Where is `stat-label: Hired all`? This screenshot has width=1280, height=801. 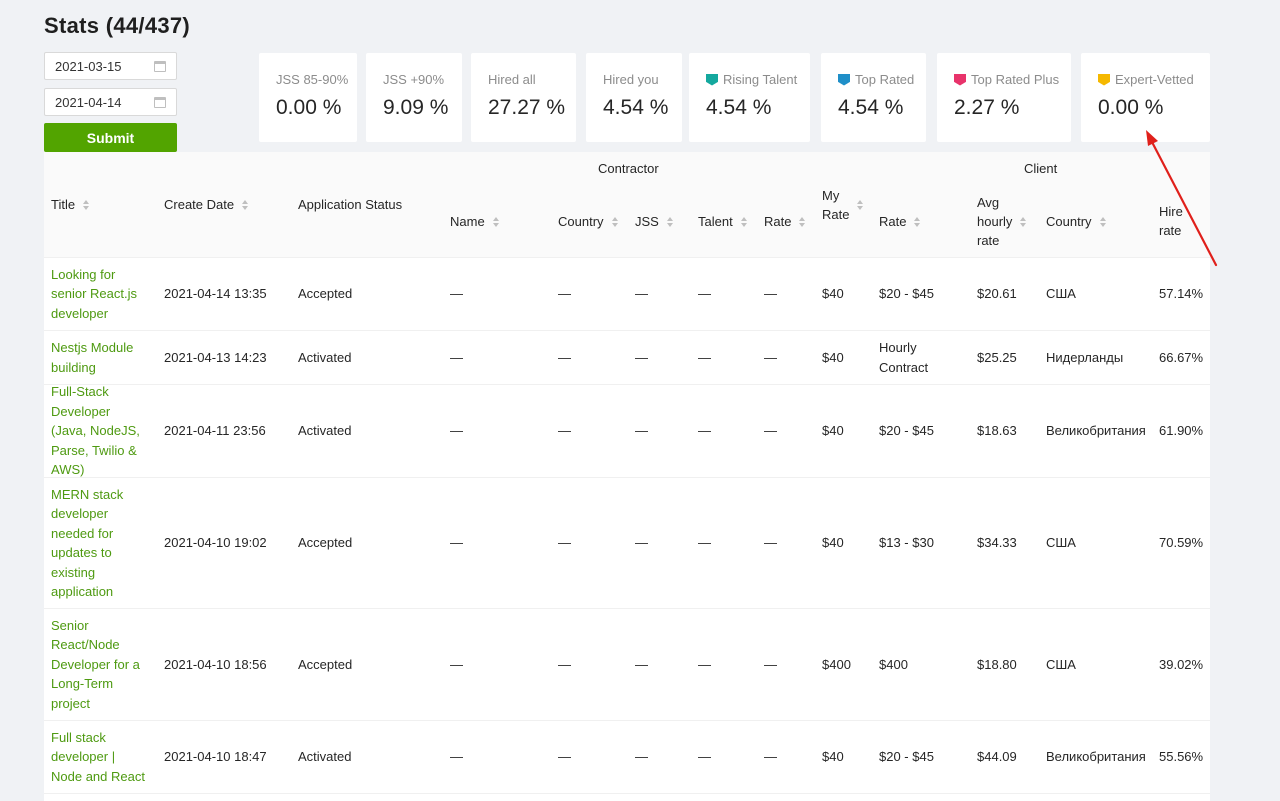
stat-label: Hired all is located at coordinates (512, 79).